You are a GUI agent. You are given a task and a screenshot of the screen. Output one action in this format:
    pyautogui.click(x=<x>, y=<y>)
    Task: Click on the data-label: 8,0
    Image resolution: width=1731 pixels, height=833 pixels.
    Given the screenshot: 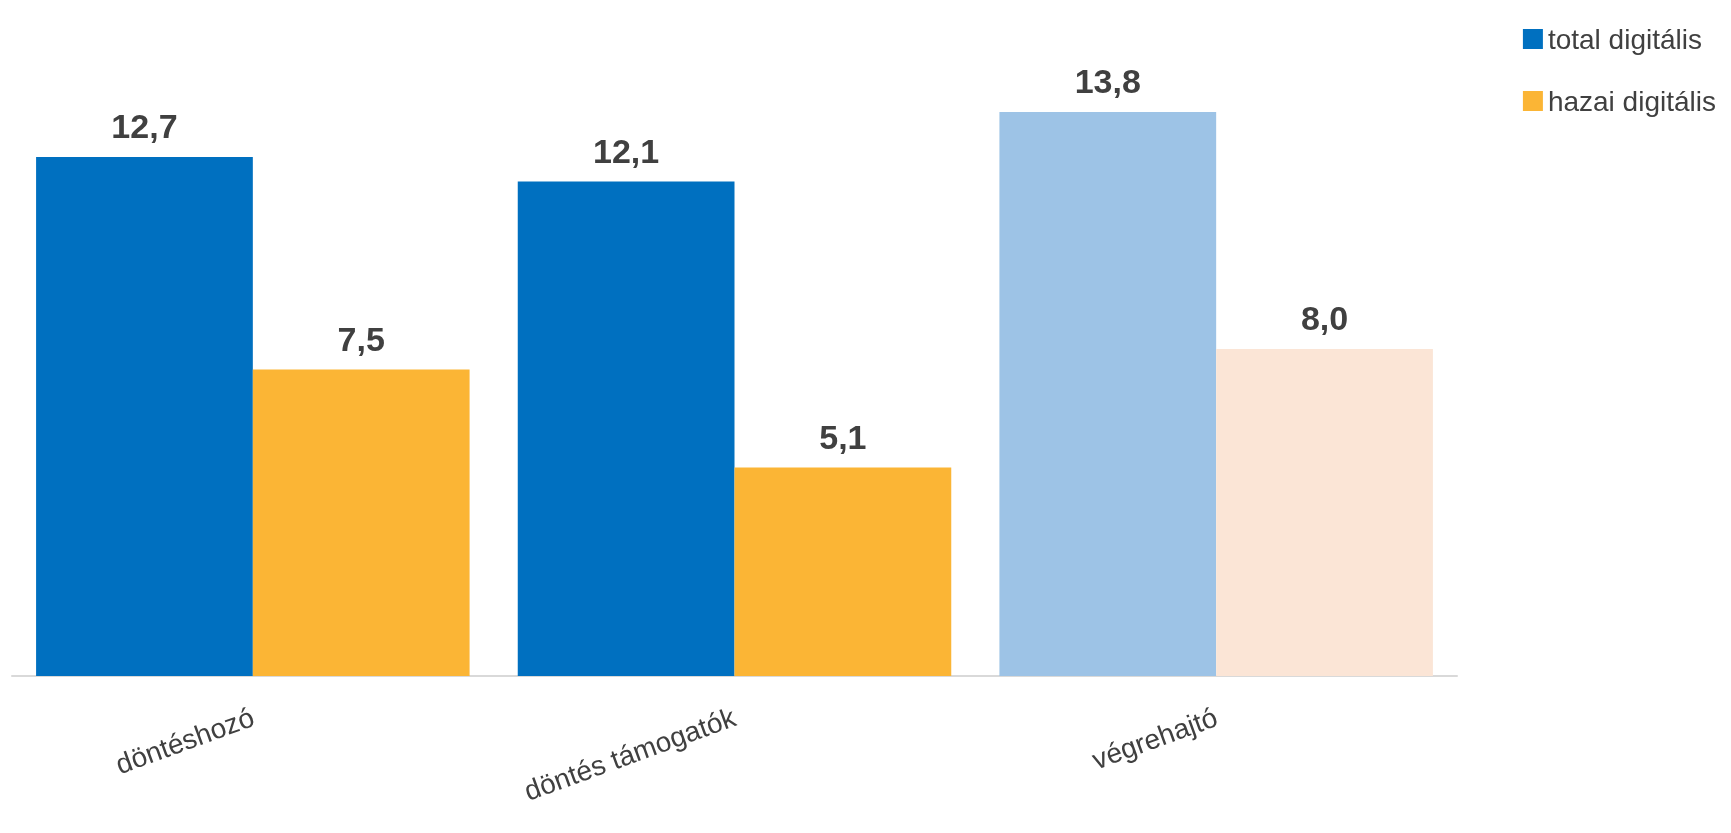 What is the action you would take?
    pyautogui.click(x=1324, y=318)
    